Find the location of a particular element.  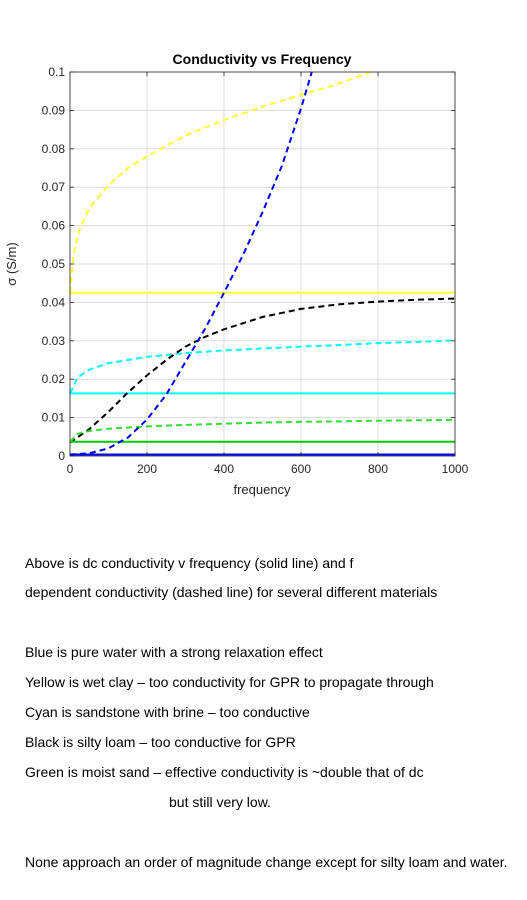

x-axis-label: frequency is located at coordinates (262, 489).